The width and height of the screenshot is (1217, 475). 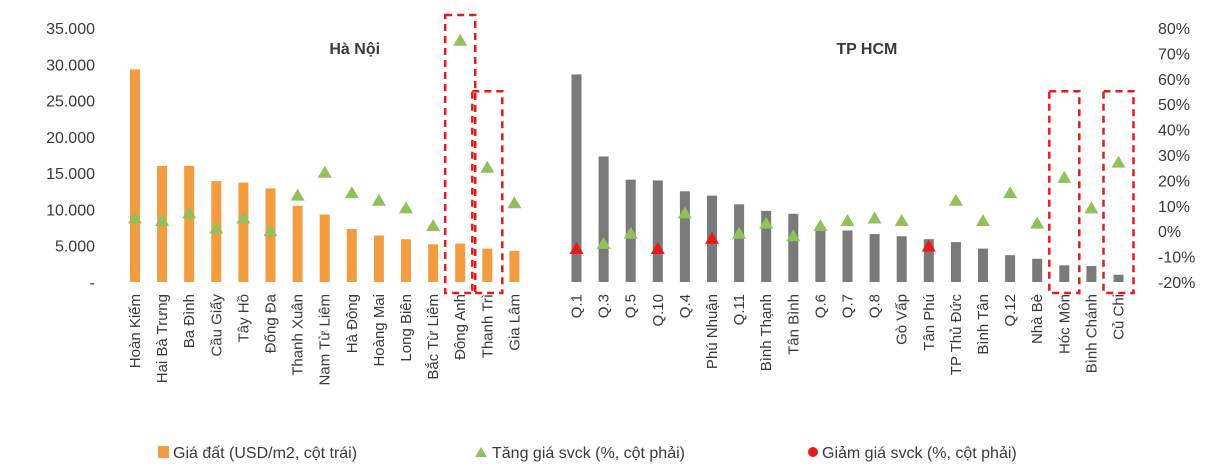 I want to click on region-labels: Hà Nội TP HCM, so click(x=613, y=49).